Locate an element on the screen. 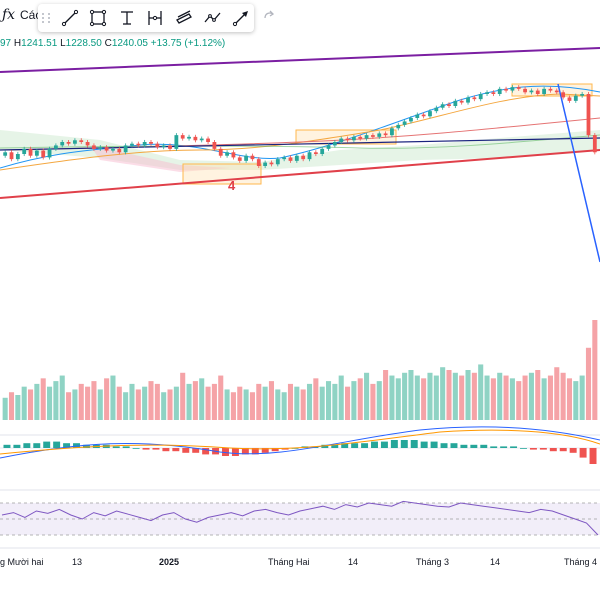  blue-projection-line is located at coordinates (578, 173).